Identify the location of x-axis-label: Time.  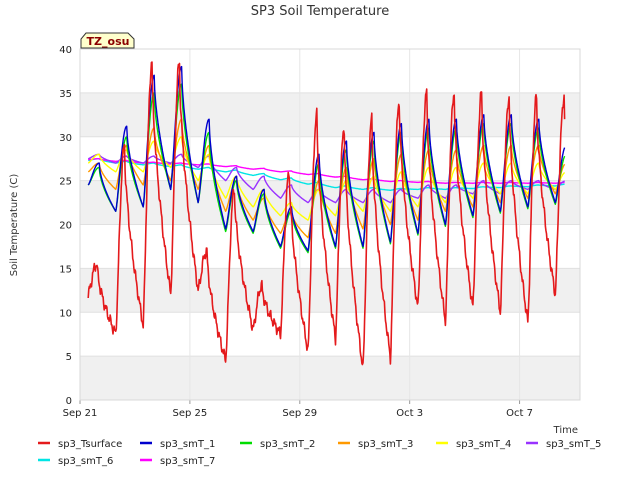
(565, 430).